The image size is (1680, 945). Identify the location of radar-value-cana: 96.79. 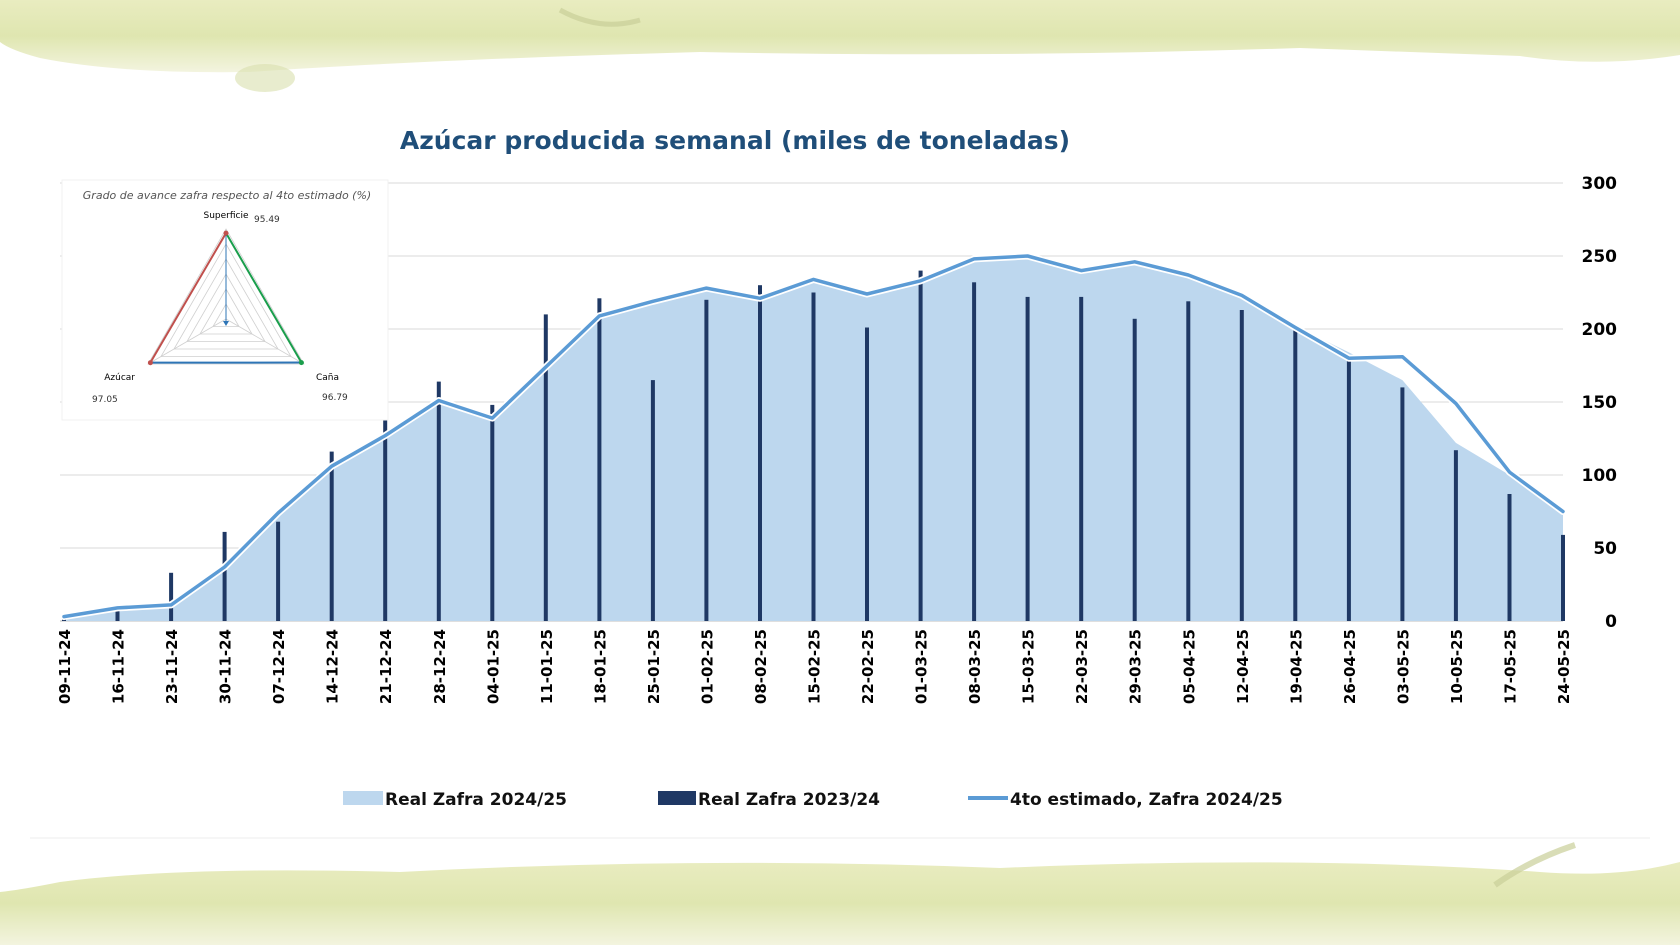
(335, 398).